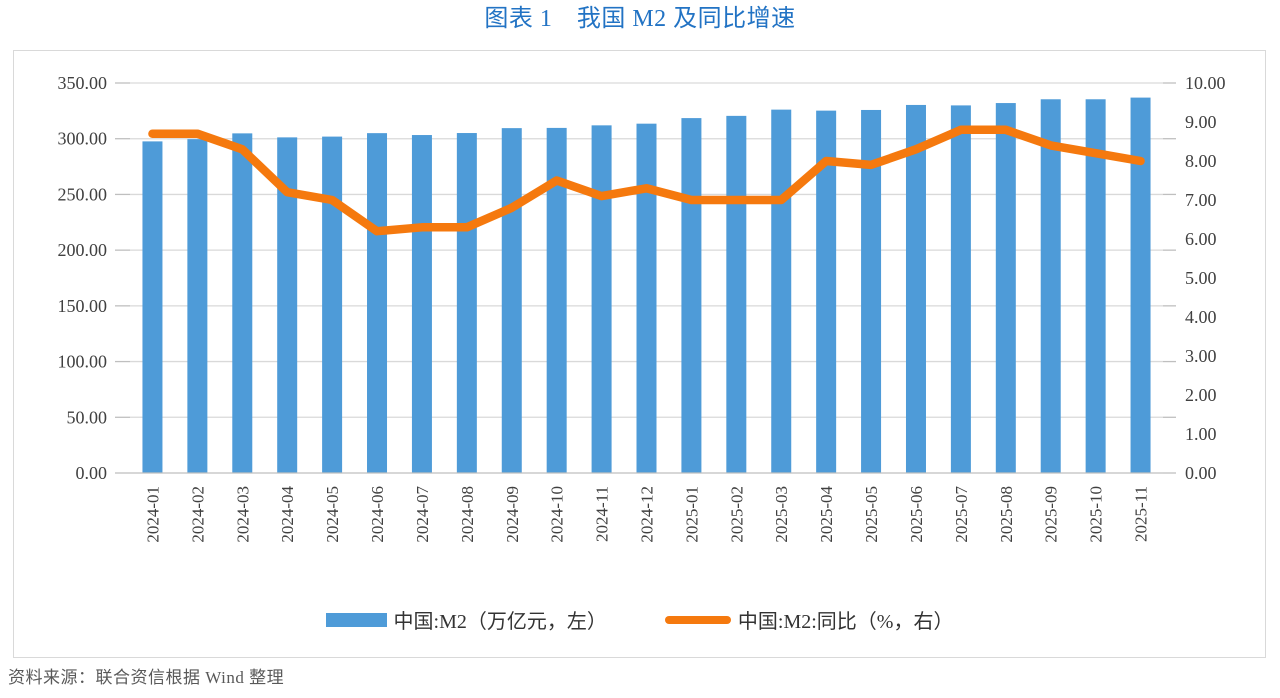 This screenshot has width=1280, height=698. What do you see at coordinates (1096, 514) in the screenshot?
I see `x-axis-category-label: 2025-10` at bounding box center [1096, 514].